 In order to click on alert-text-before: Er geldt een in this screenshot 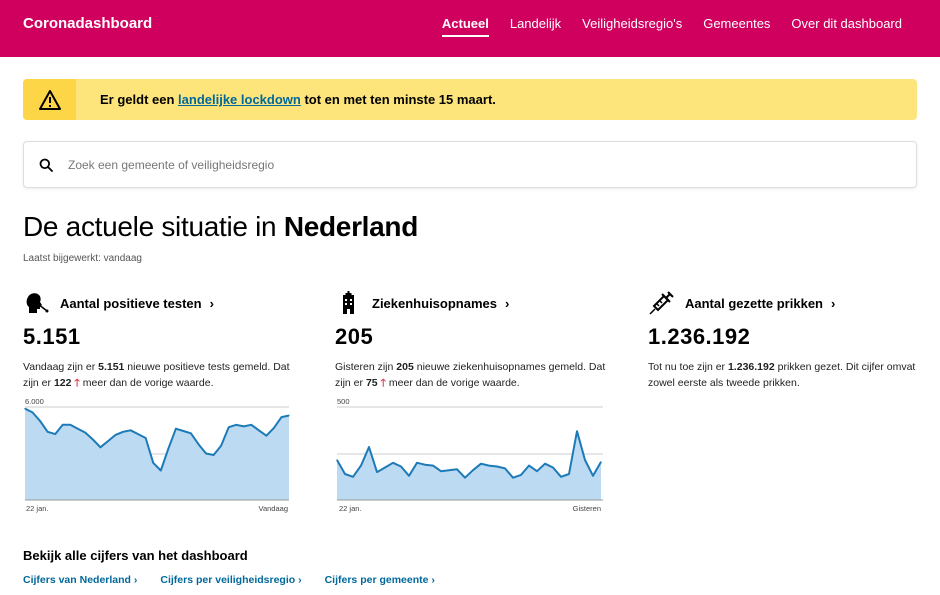, I will do `click(139, 99)`.